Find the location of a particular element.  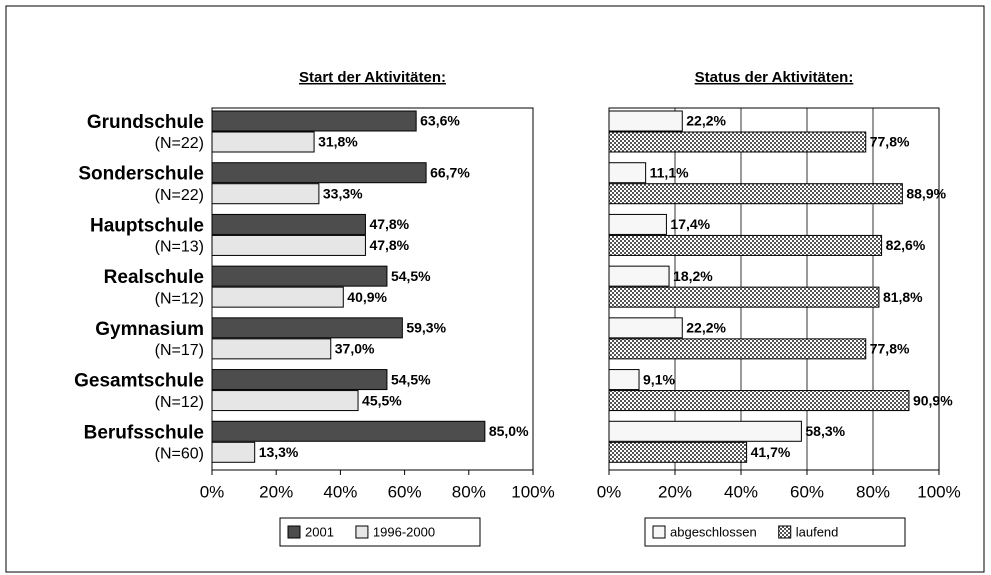

legend-label: 2001 is located at coordinates (319, 531).